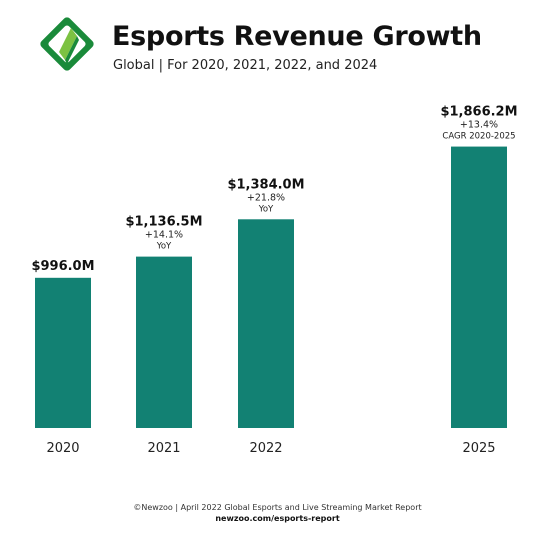  I want to click on x-tick-label-2025: 2025, so click(478, 448).